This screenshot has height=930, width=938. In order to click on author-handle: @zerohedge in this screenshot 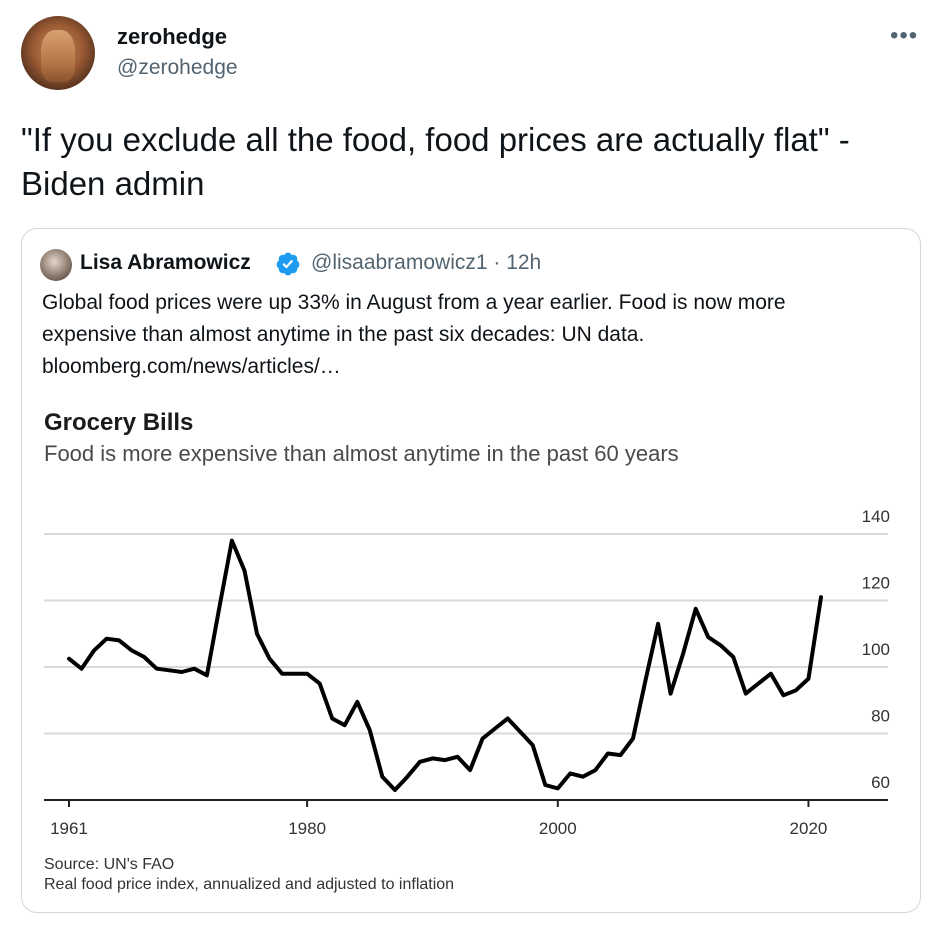, I will do `click(177, 67)`.